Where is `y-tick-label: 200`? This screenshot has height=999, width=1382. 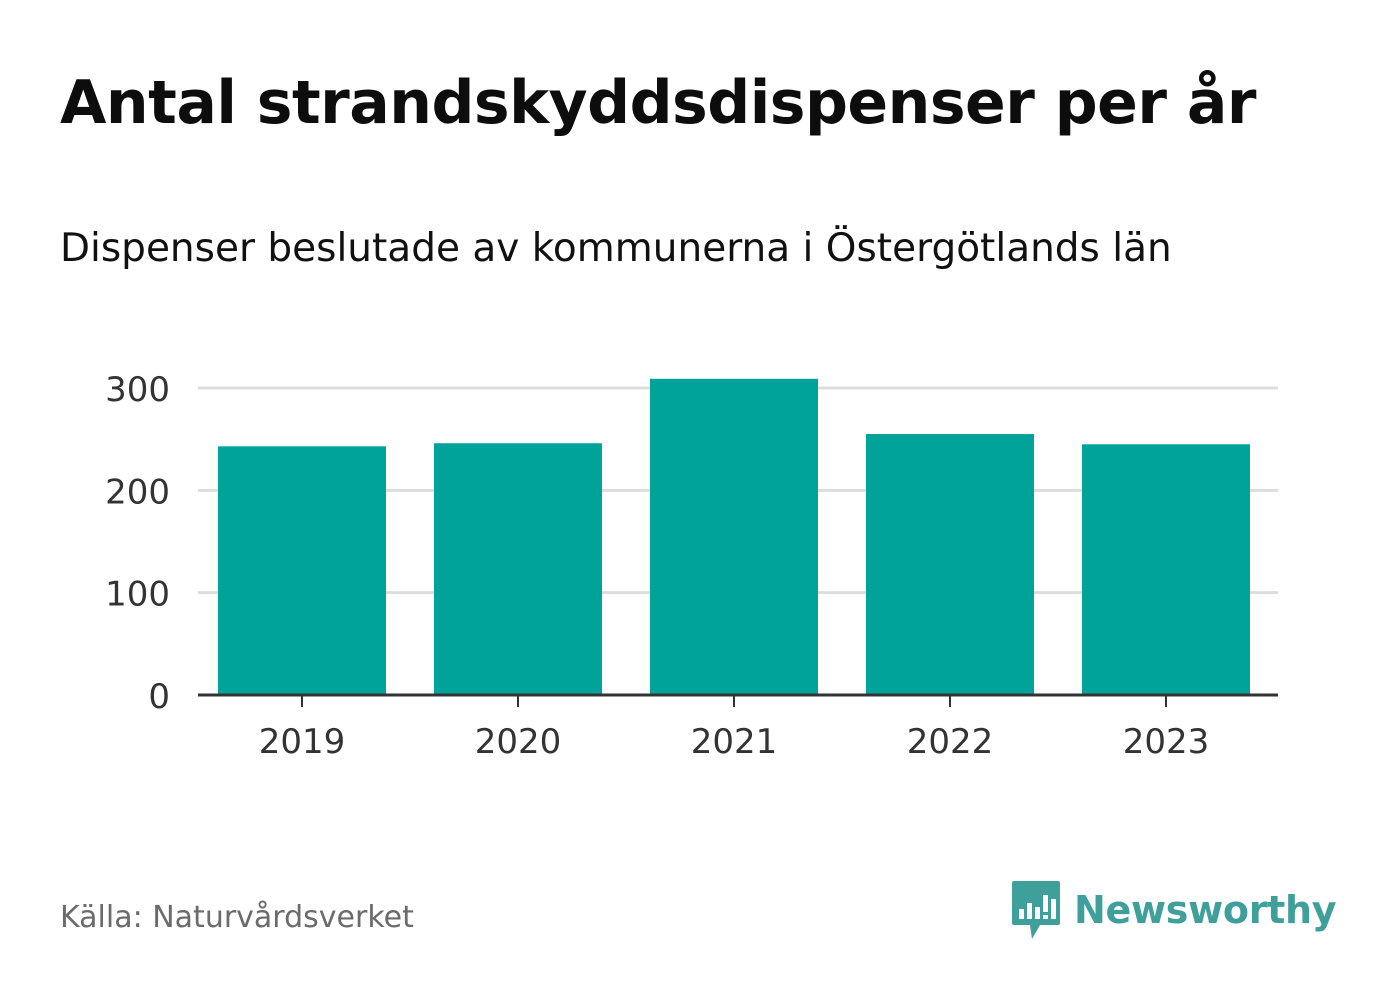 y-tick-label: 200 is located at coordinates (137, 492).